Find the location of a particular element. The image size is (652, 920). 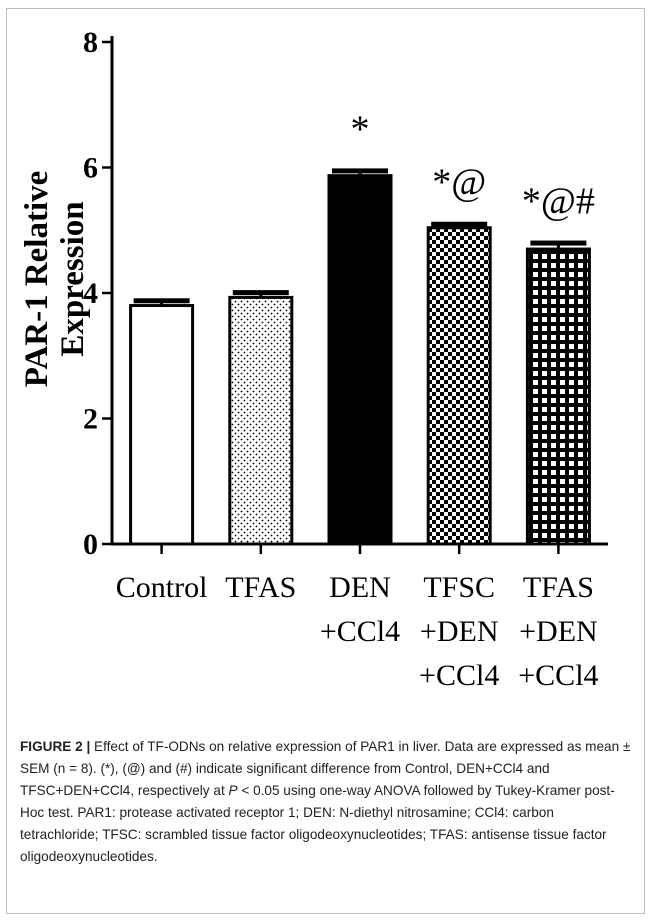

significance-label: *@# is located at coordinates (558, 202).